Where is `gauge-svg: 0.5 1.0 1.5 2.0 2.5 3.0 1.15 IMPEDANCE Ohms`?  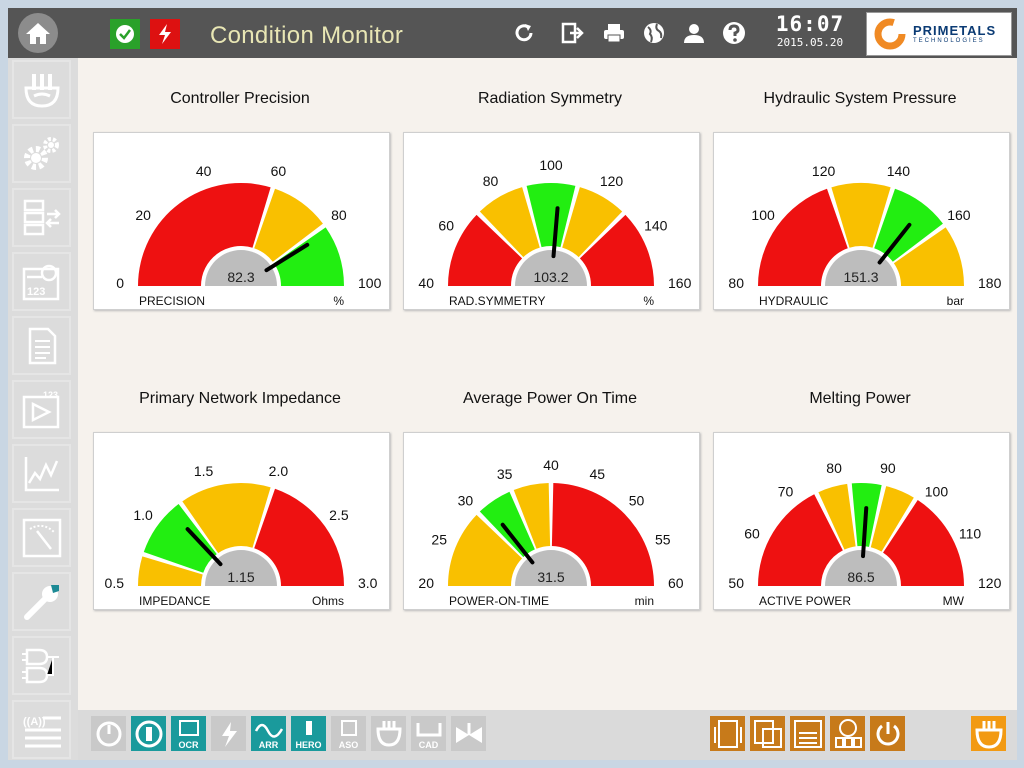
gauge-svg: 0.5 1.0 1.5 2.0 2.5 3.0 1.15 IMPEDANCE Ohms is located at coordinates (241, 535).